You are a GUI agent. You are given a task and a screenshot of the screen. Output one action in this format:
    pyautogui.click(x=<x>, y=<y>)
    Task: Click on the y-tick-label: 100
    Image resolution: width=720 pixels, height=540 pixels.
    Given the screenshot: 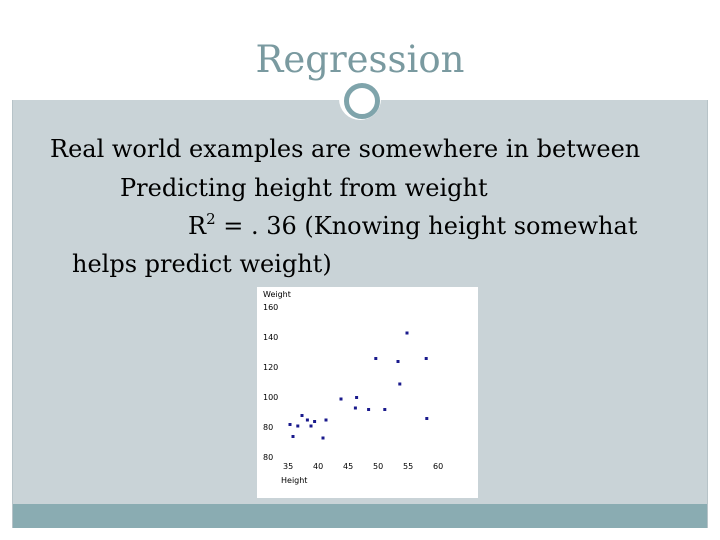 What is the action you would take?
    pyautogui.click(x=270, y=397)
    